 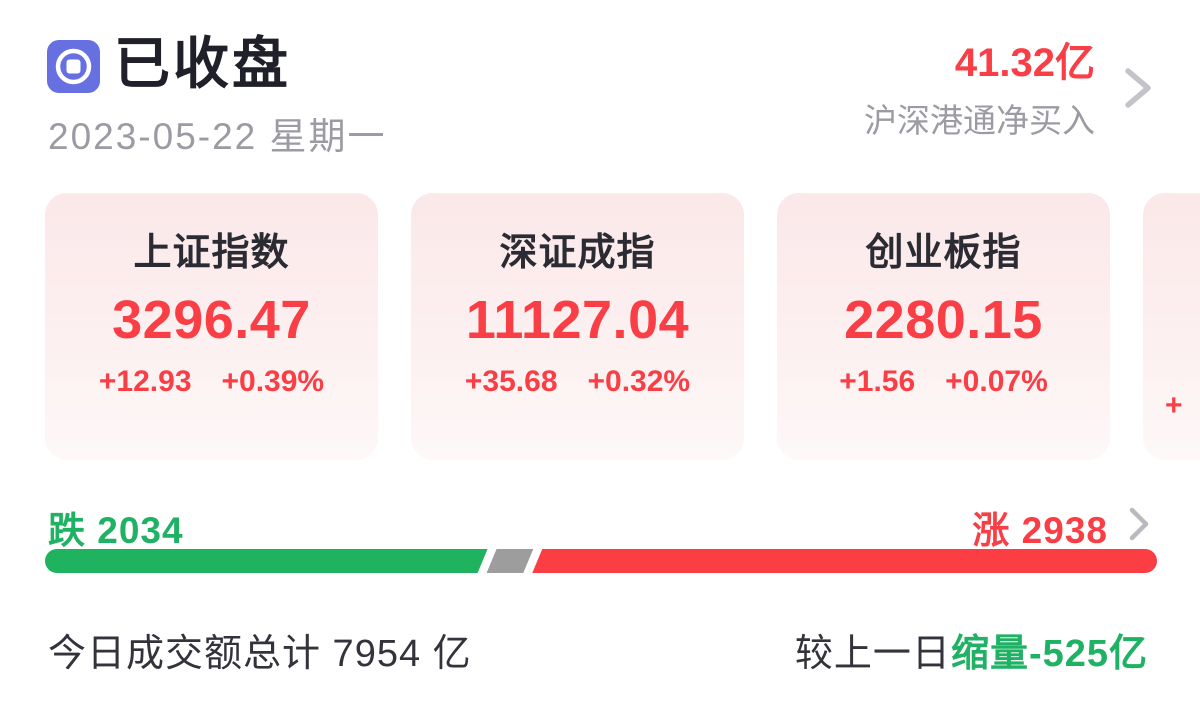 What do you see at coordinates (943, 382) in the screenshot?
I see `index-change-row: +1.56 +0.07%` at bounding box center [943, 382].